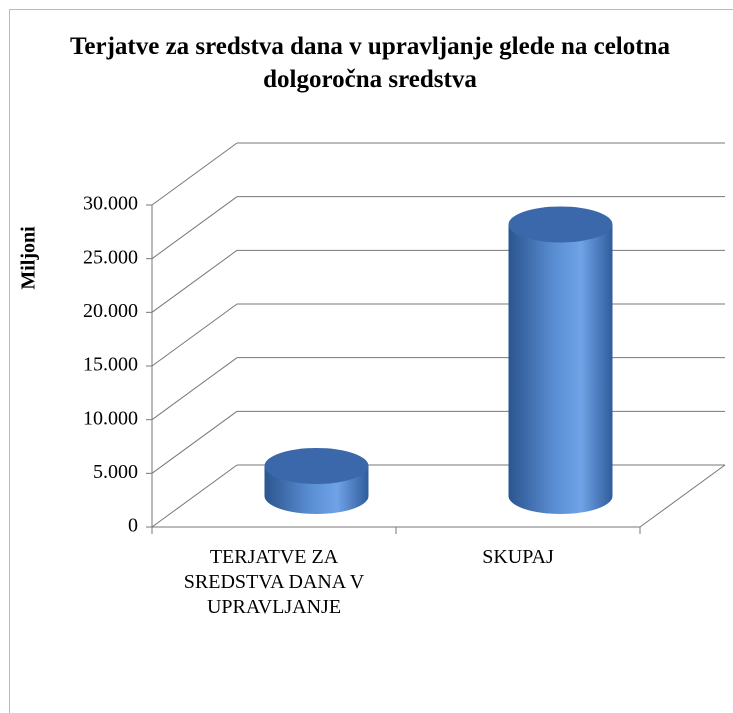 This screenshot has height=713, width=733. Describe the element at coordinates (133, 526) in the screenshot. I see `y-tick-label: 0` at that location.